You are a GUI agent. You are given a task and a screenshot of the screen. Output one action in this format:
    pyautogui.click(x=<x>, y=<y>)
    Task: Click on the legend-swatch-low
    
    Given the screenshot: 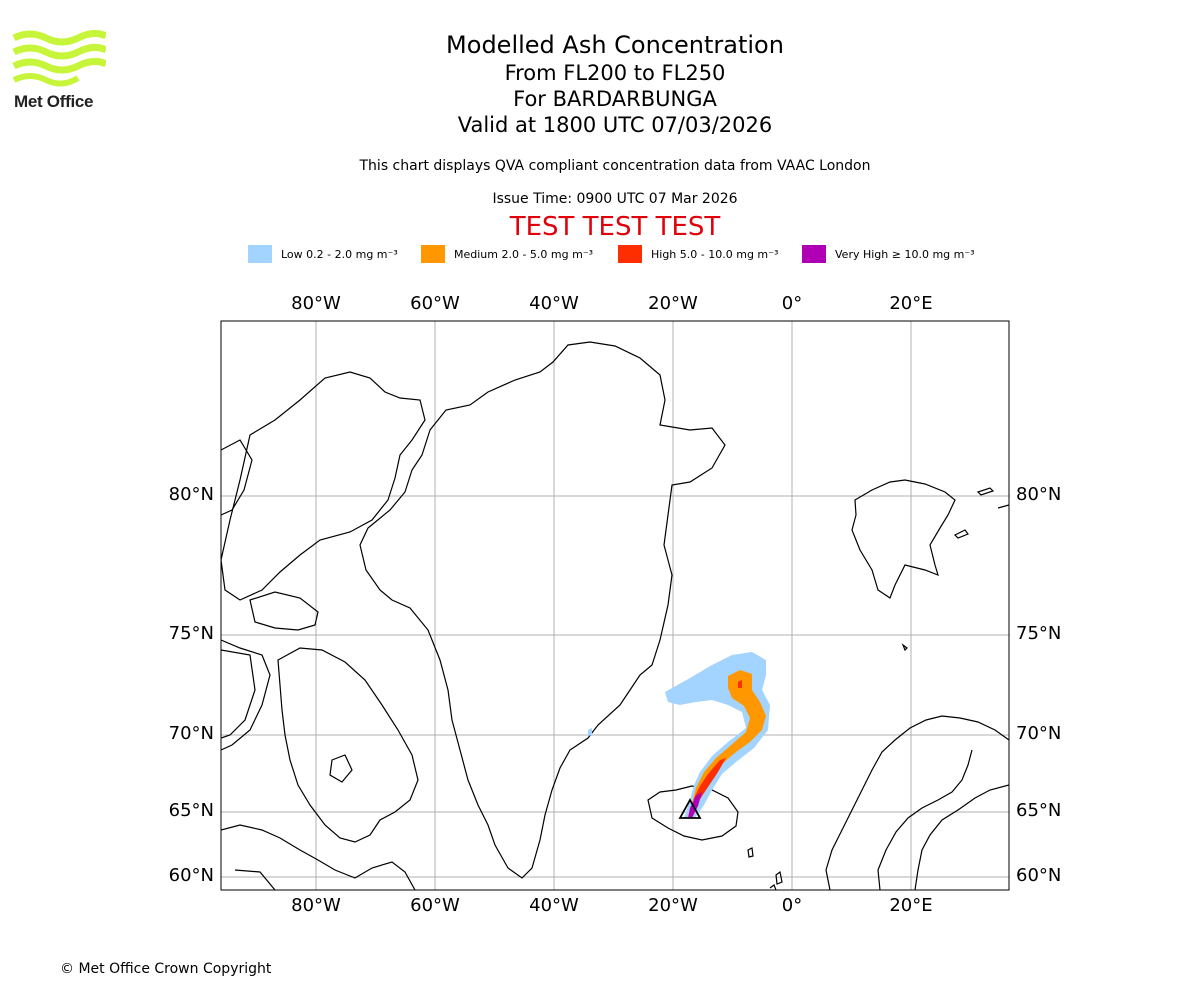 What is the action you would take?
    pyautogui.click(x=260, y=254)
    